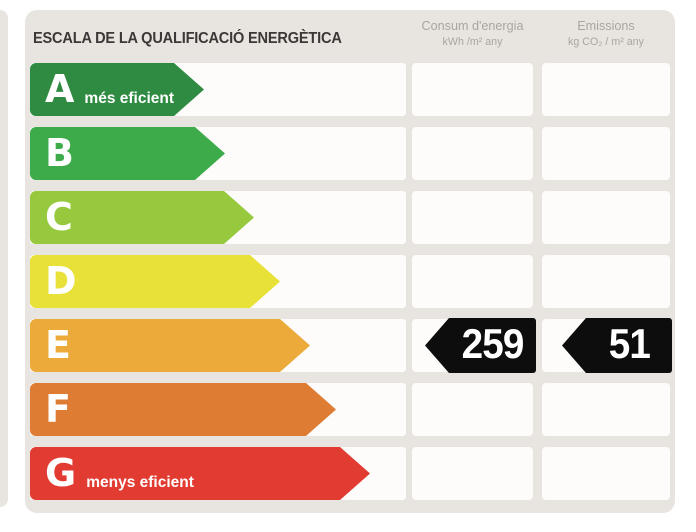 The image size is (696, 532). Describe the element at coordinates (606, 25) in the screenshot. I see `emissions-header-label: Emissions` at that location.